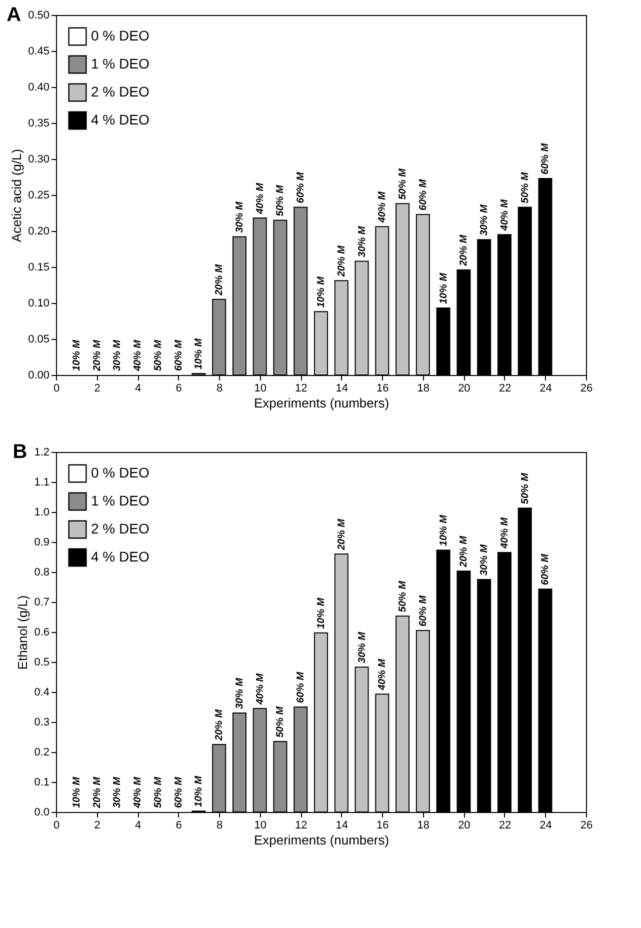 The width and height of the screenshot is (641, 928). Describe the element at coordinates (42, 632) in the screenshot. I see `y-tick-label: 0.6` at that location.